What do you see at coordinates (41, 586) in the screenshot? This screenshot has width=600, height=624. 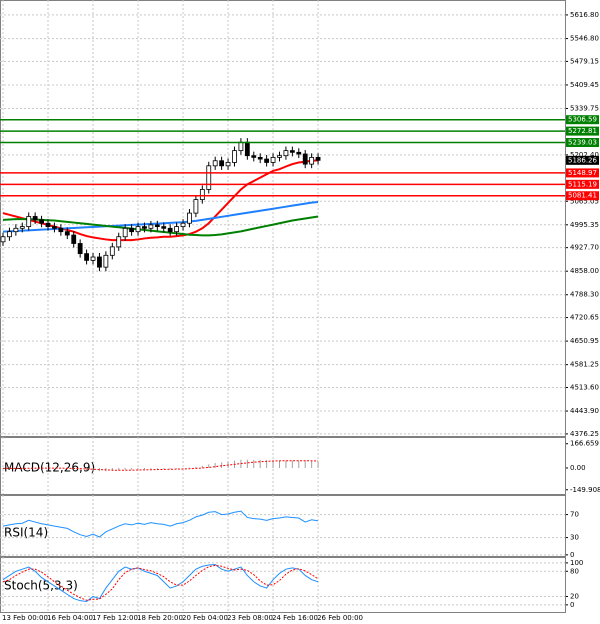 I see `indicator-title: Stoch(5,3,3)` at bounding box center [41, 586].